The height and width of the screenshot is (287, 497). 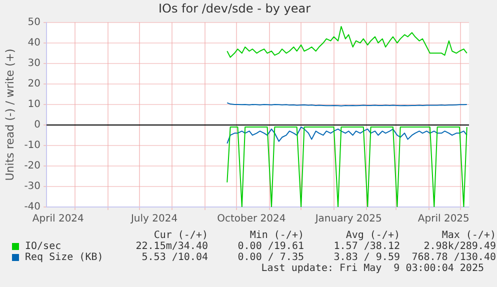 What do you see at coordinates (468, 235) in the screenshot?
I see `text: Max (-/+)` at bounding box center [468, 235].